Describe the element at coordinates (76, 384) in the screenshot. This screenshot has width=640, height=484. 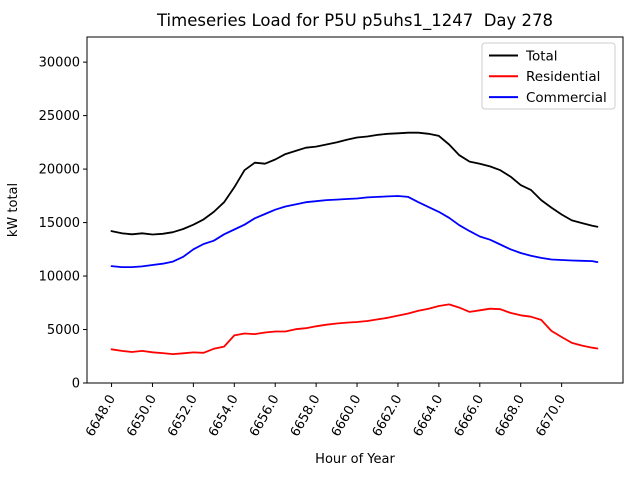
I see `y-tick-label: 0` at that location.